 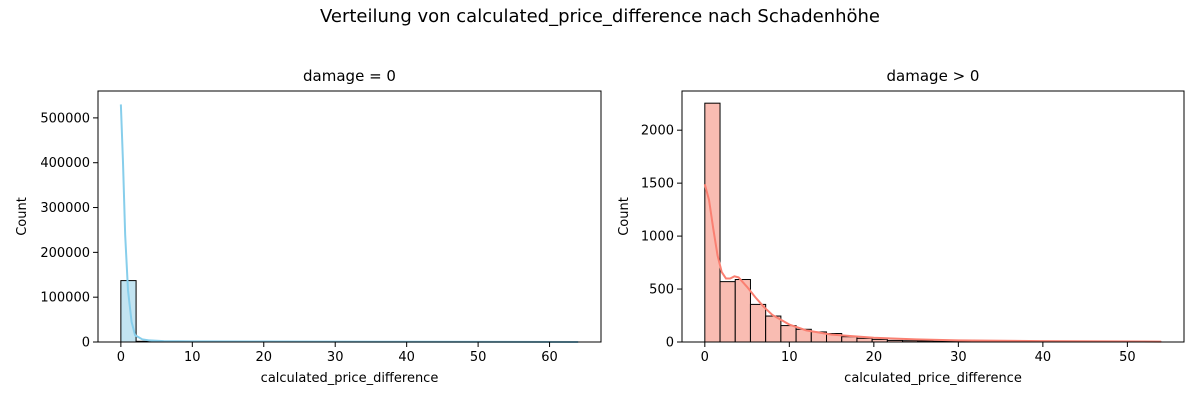 I want to click on y-tick-label: 100000, so click(x=65, y=298).